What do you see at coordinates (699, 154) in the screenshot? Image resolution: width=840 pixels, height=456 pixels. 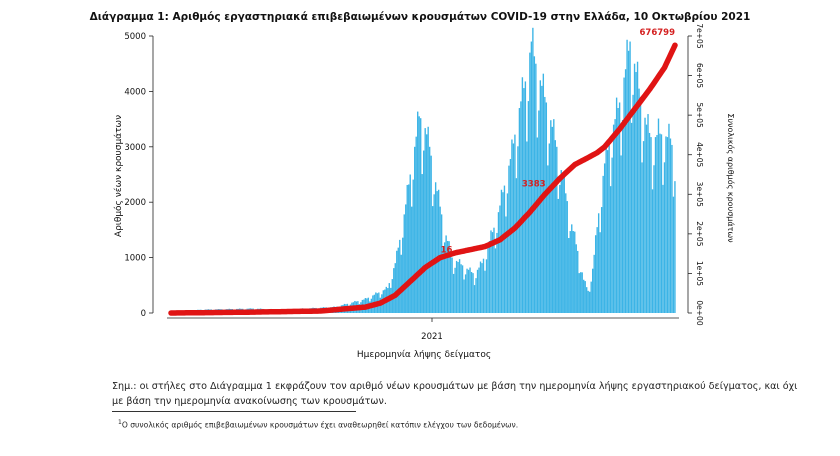 I see `right-tick-label: 4e+05` at bounding box center [699, 154].